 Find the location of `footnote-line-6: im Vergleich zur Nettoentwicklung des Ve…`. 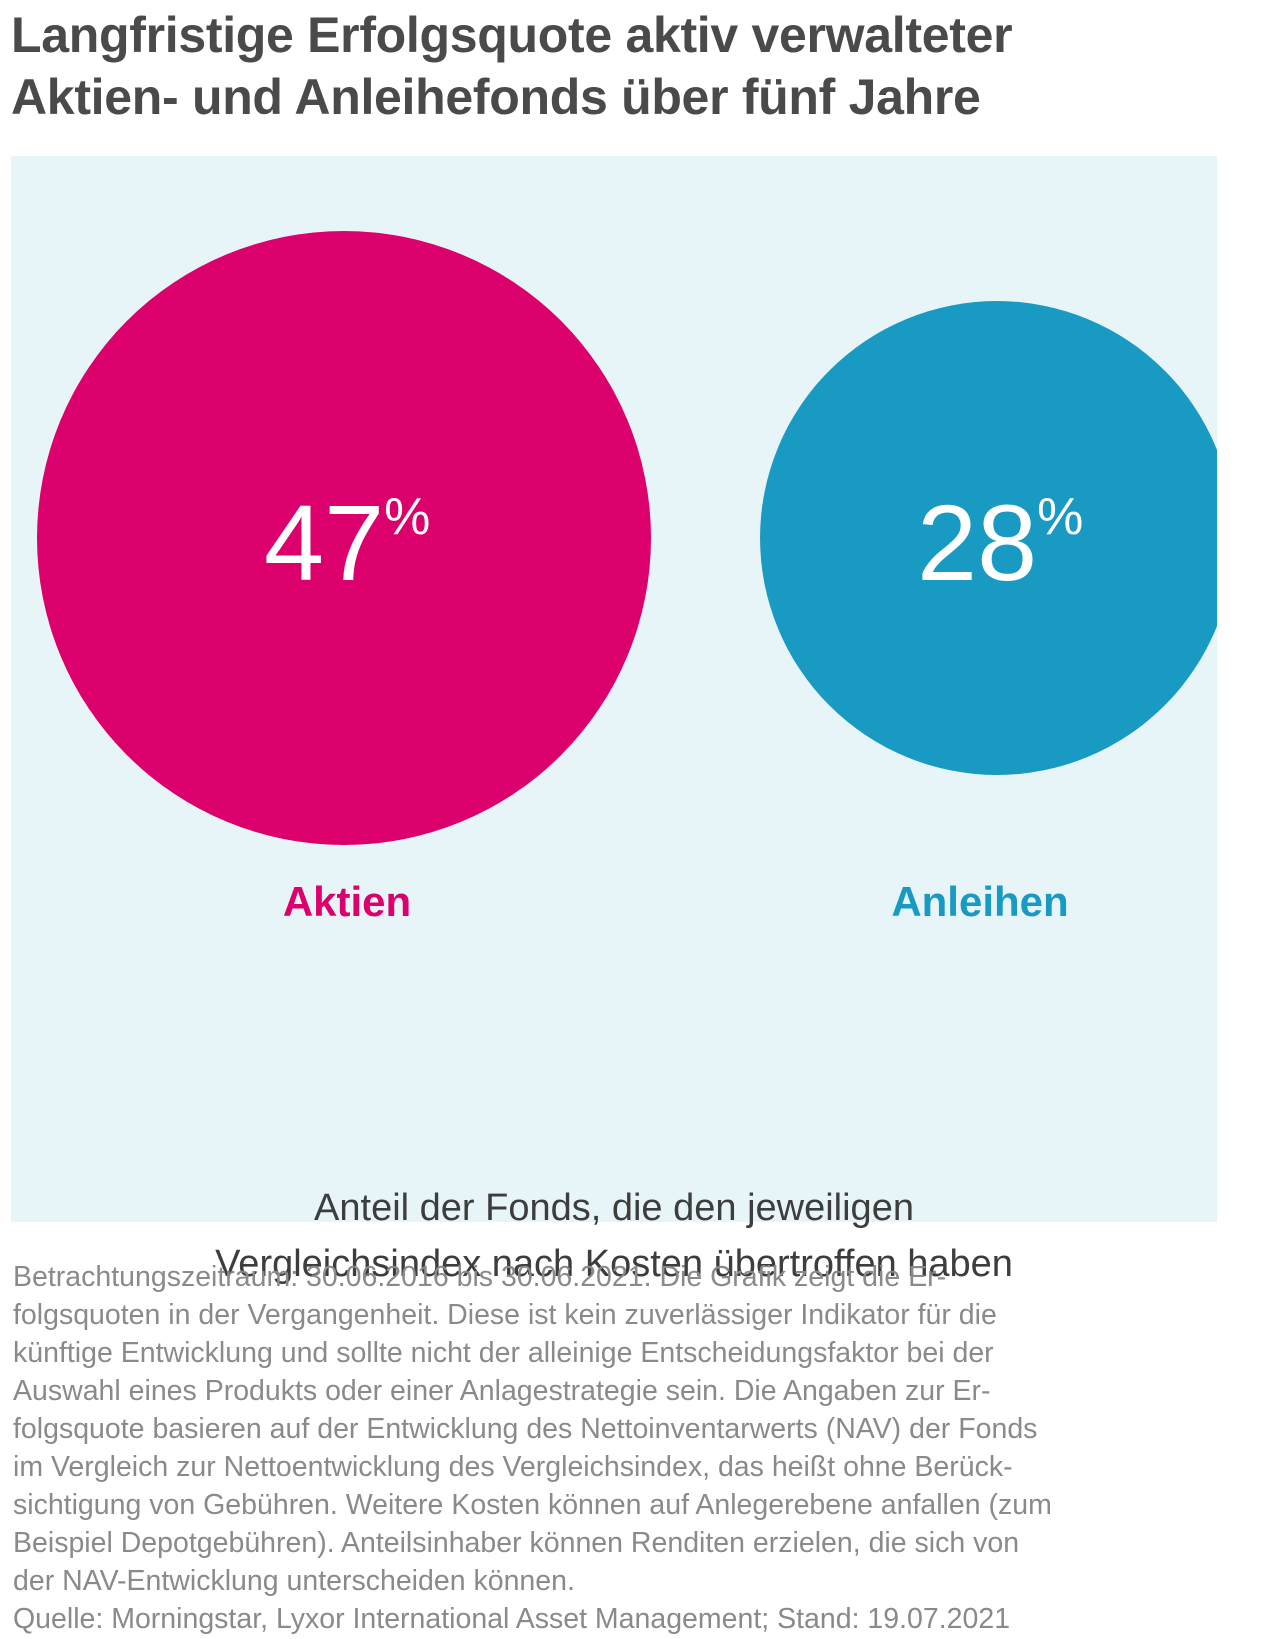

footnote-line-6: im Vergleich zur Nettoentwicklung des Ve… is located at coordinates (513, 1467).